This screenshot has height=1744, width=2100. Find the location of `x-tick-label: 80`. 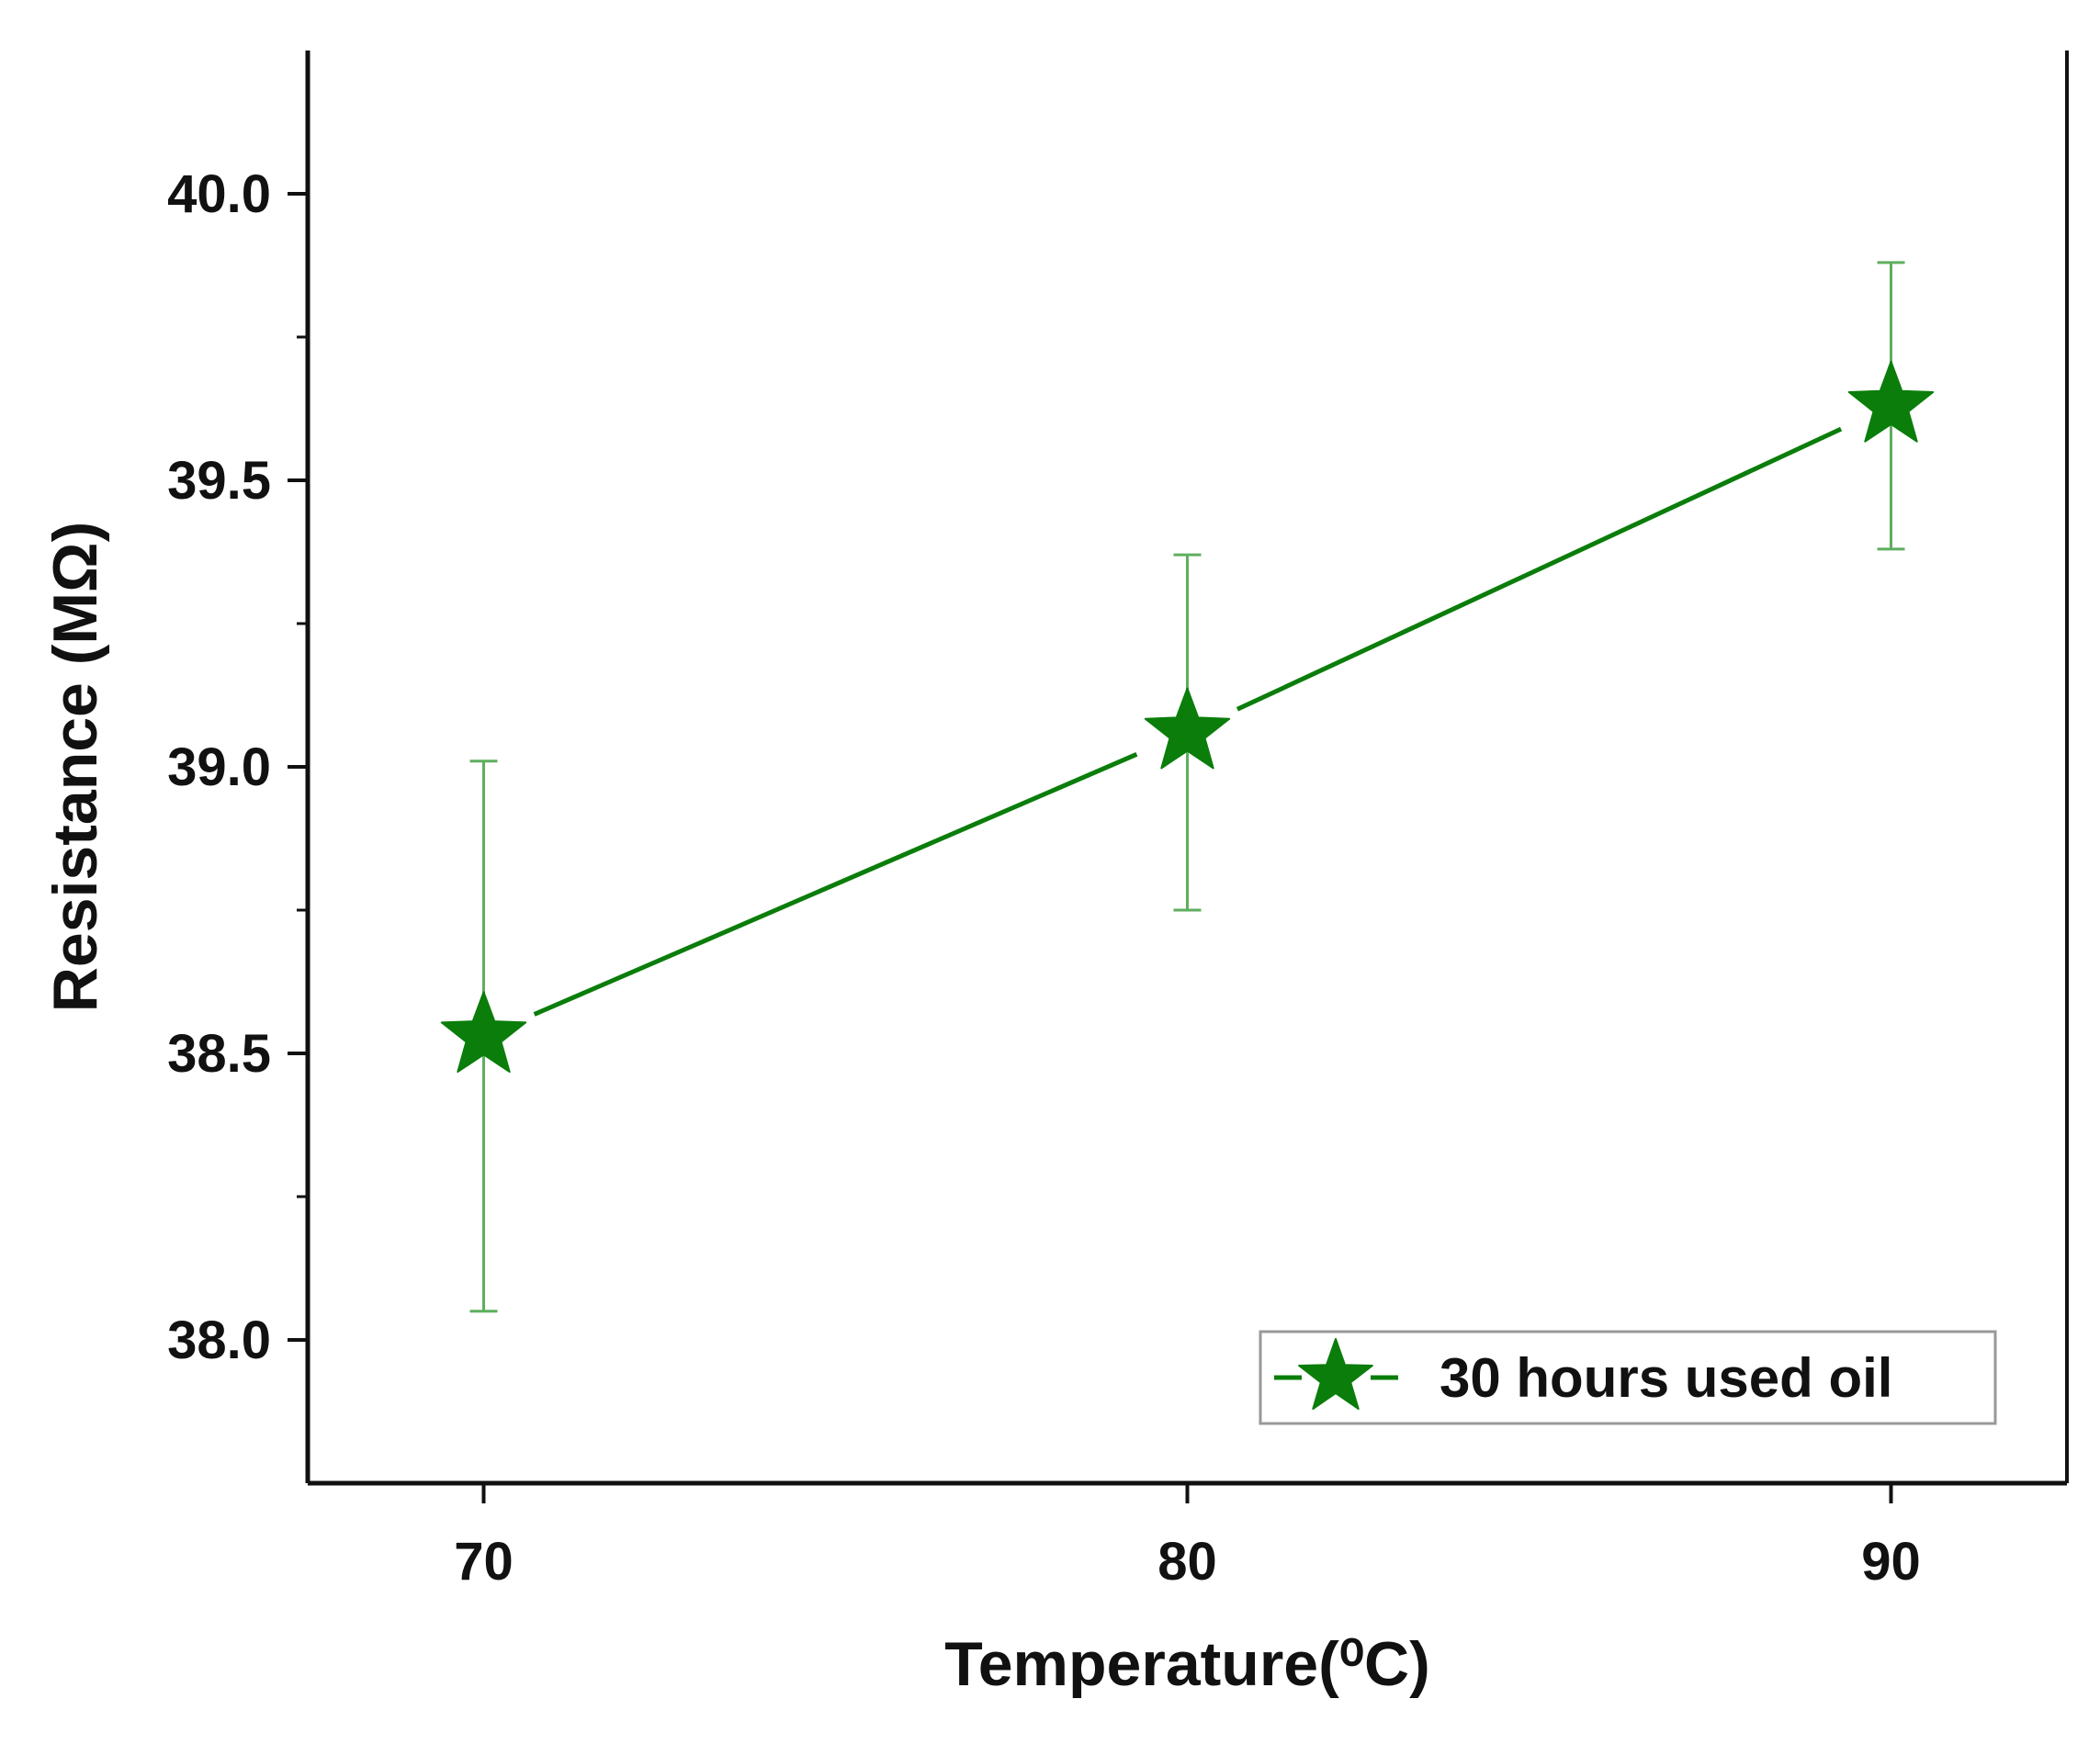

x-tick-label: 80 is located at coordinates (1187, 1562).